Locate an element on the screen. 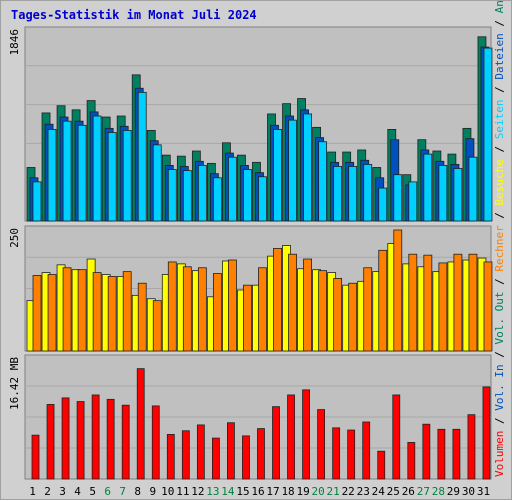  x-tick-label-22: 22 is located at coordinates (348, 491).